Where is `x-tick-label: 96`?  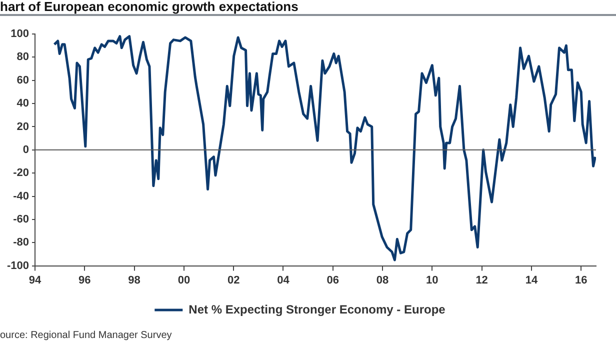 x-tick-label: 96 is located at coordinates (84, 280).